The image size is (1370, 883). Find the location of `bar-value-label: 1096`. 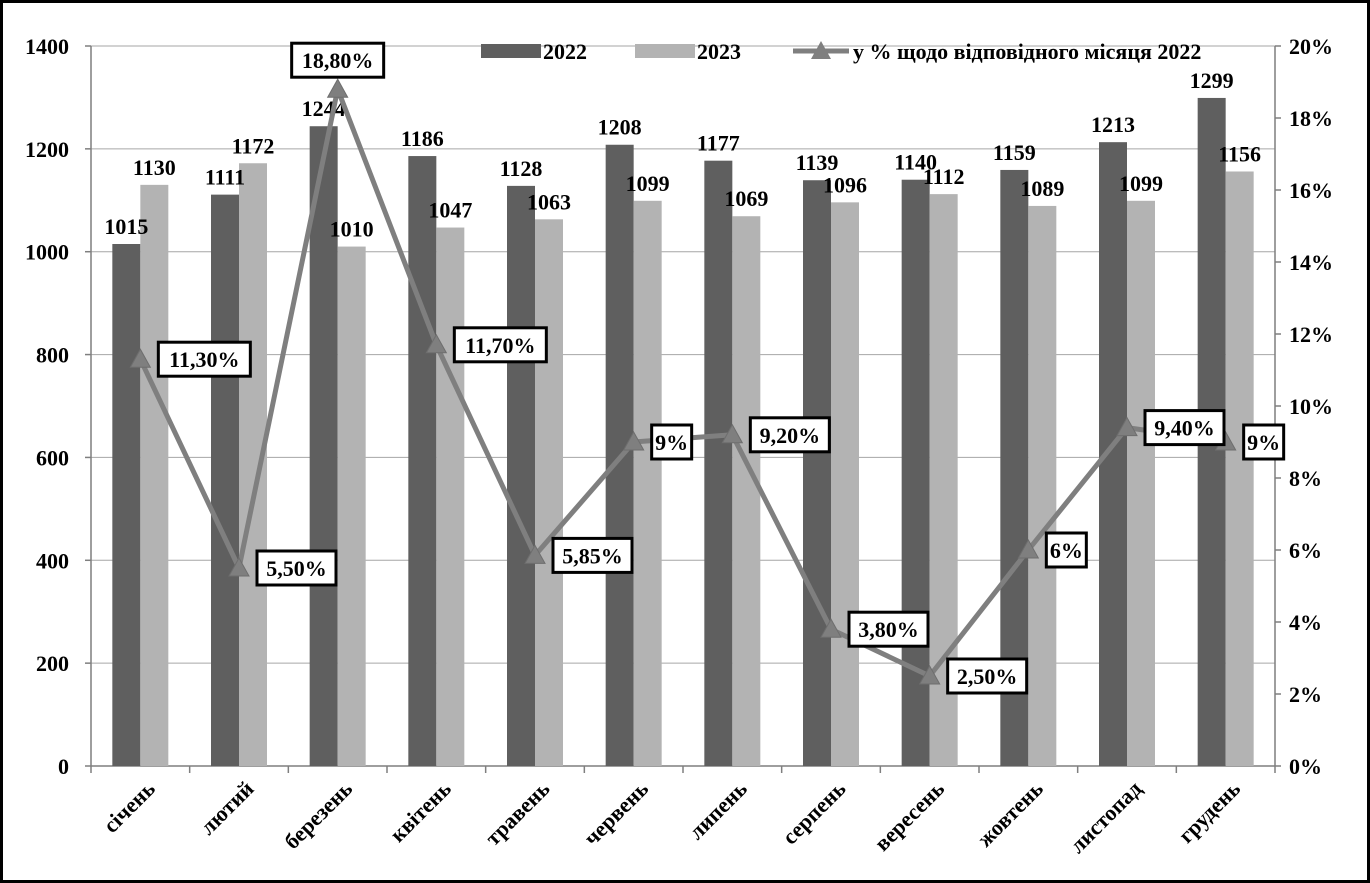

bar-value-label: 1096 is located at coordinates (845, 184).